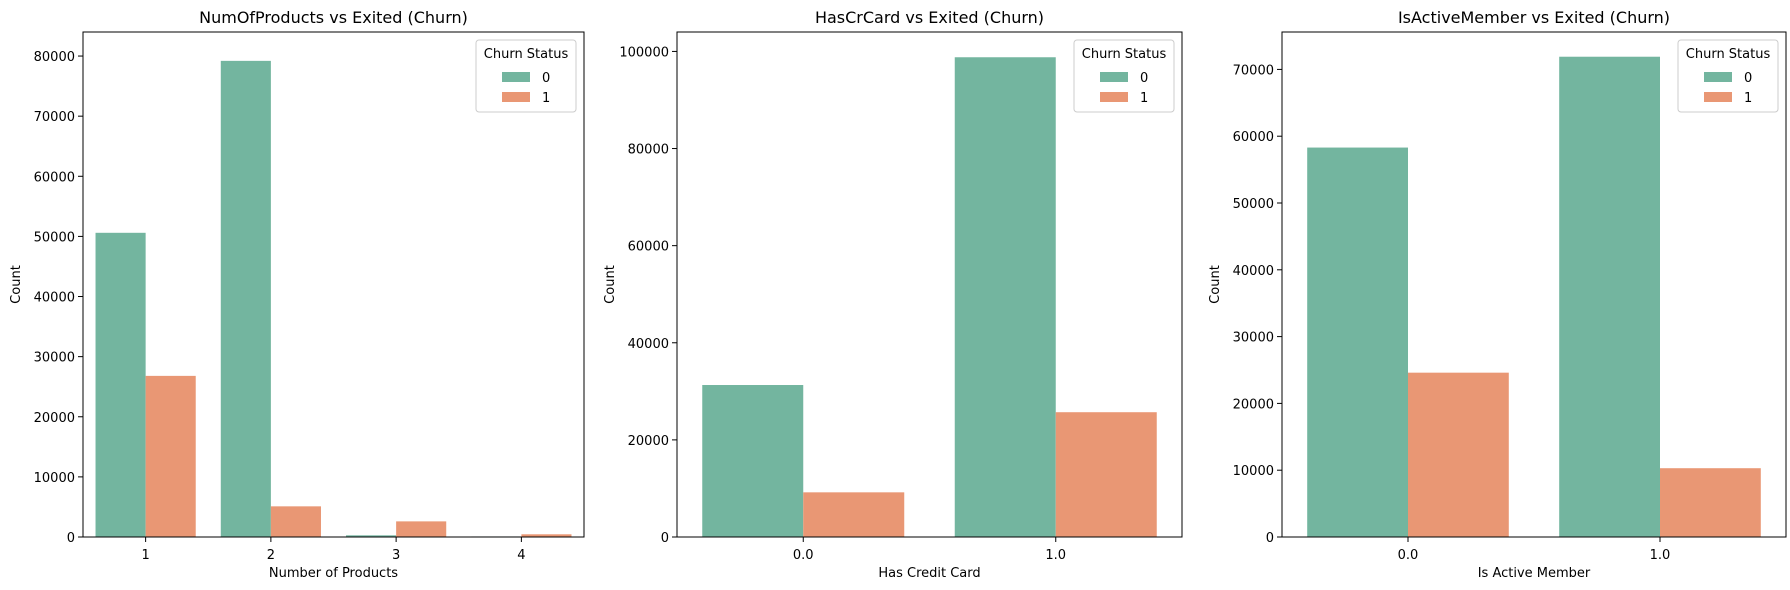 The image size is (1790, 590). What do you see at coordinates (1534, 17) in the screenshot?
I see `chart-title: IsActiveMember vs Exited (Churn)` at bounding box center [1534, 17].